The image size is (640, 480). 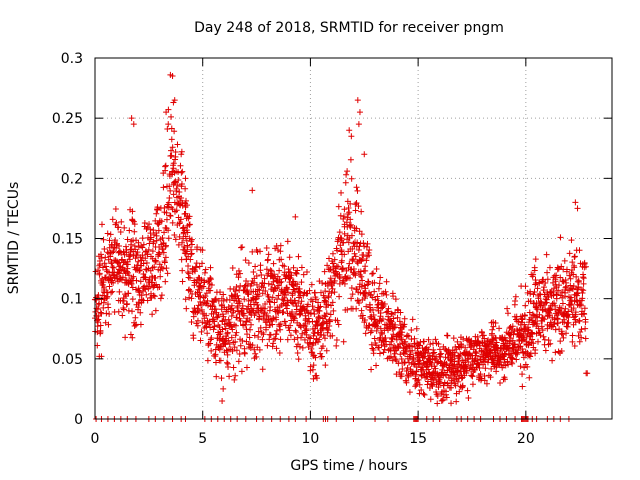 What do you see at coordinates (67, 239) in the screenshot?
I see `y-tick-labels: 0 0.05 0.1 0.15 0.2 0.25 0.3` at bounding box center [67, 239].